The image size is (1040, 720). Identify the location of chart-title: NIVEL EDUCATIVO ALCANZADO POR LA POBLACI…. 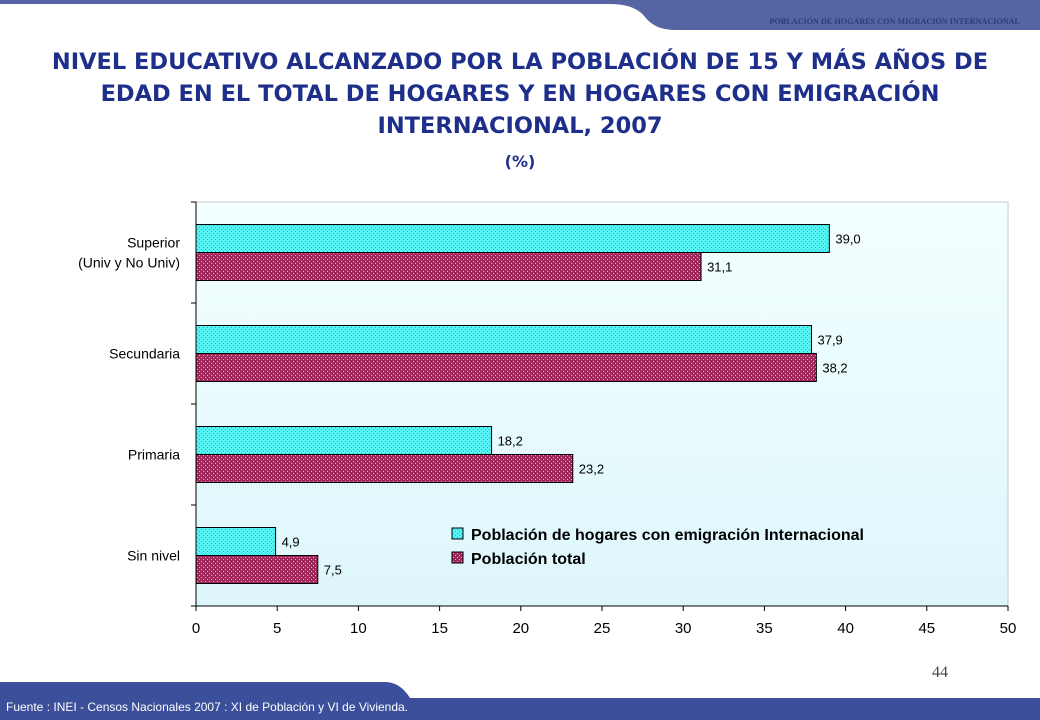
(520, 94).